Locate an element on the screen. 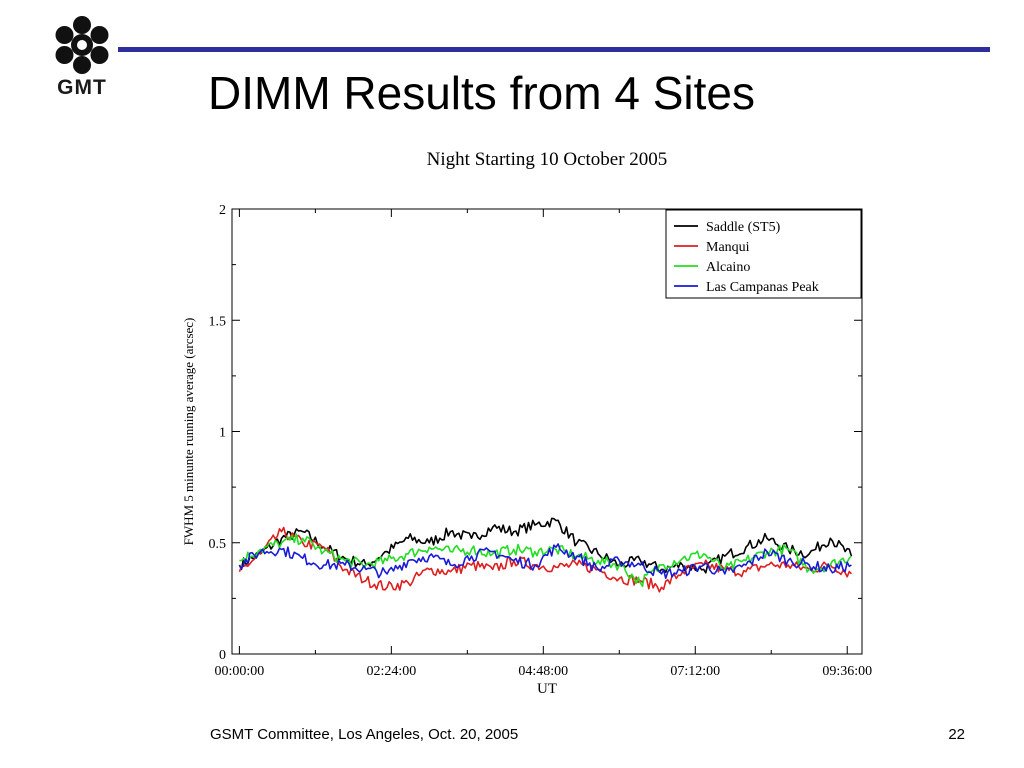 Image resolution: width=1024 pixels, height=768 pixels. legend-label: Alcaino is located at coordinates (728, 267).